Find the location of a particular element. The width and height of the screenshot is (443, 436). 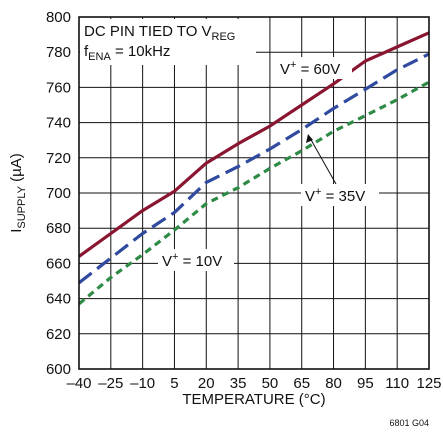

y-tick-labels: 600 620 640 660 680 700 720 740 760 780 800 is located at coordinates (58, 193).